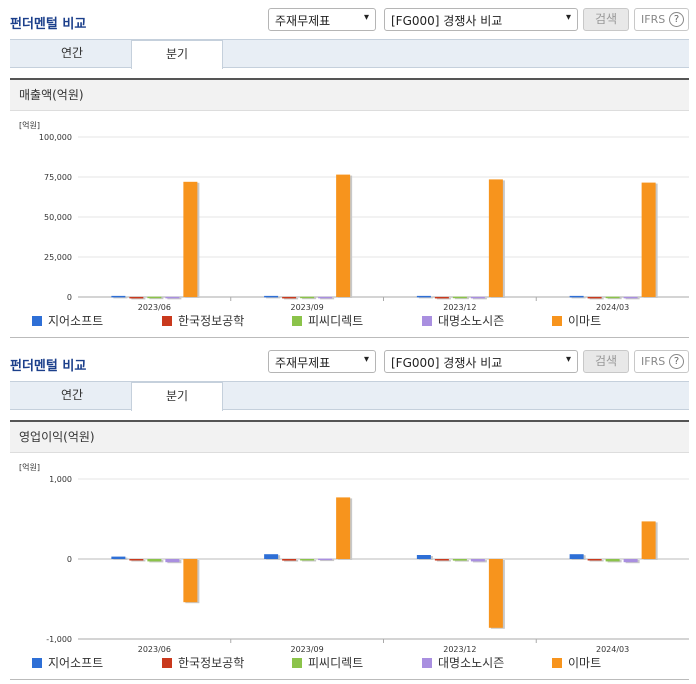 The height and width of the screenshot is (684, 696). Describe the element at coordinates (58, 217) in the screenshot. I see `y-tick-label: 50,000` at that location.